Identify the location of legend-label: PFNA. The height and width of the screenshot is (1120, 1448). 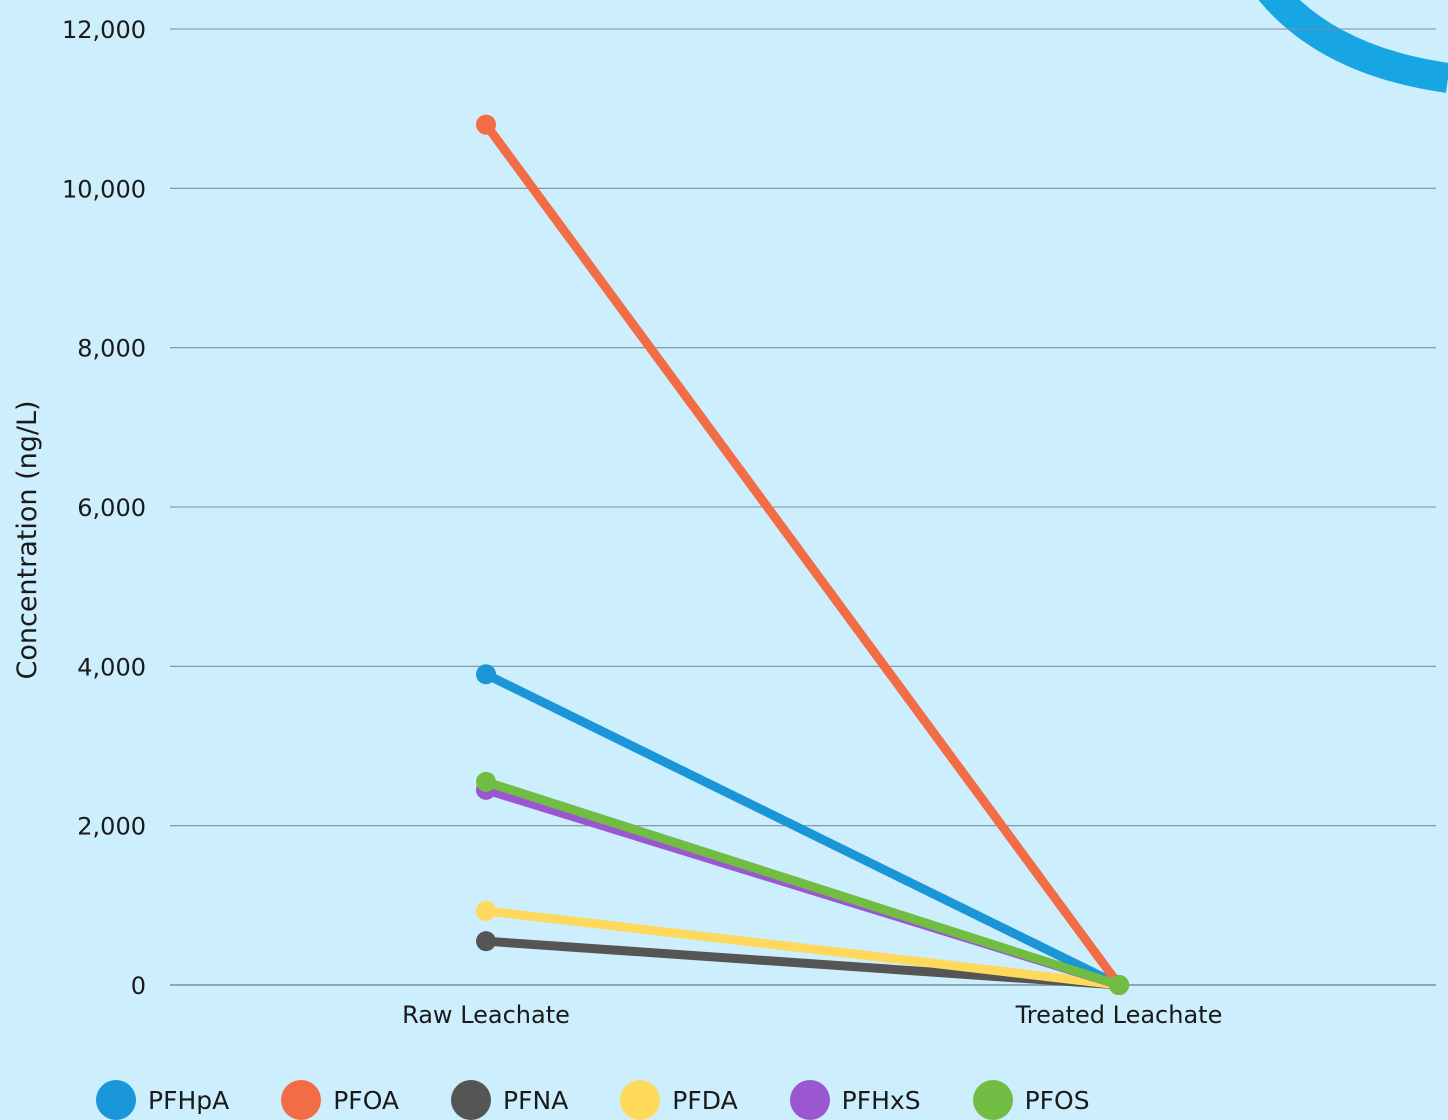
(536, 1100).